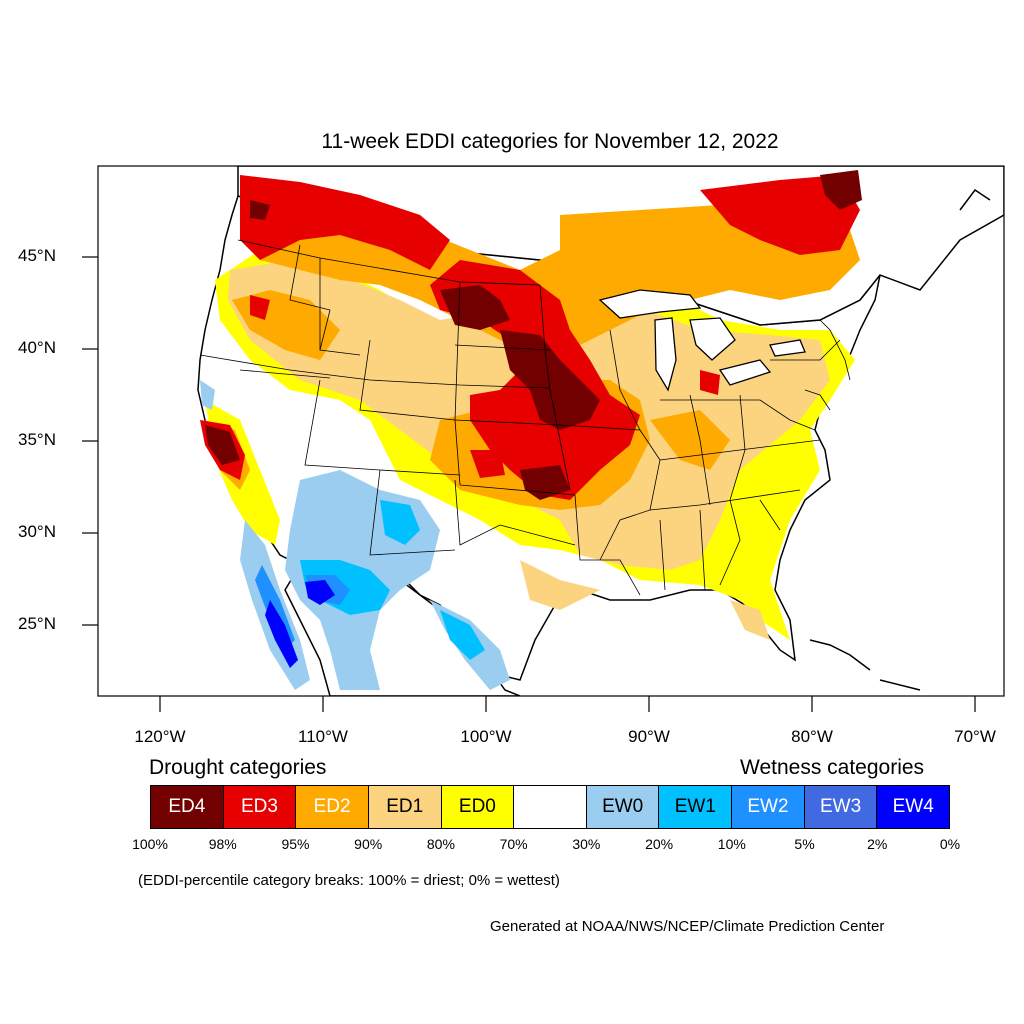 Image resolution: width=1024 pixels, height=1024 pixels. Describe the element at coordinates (702, 340) in the screenshot. I see `great-lakes` at that location.